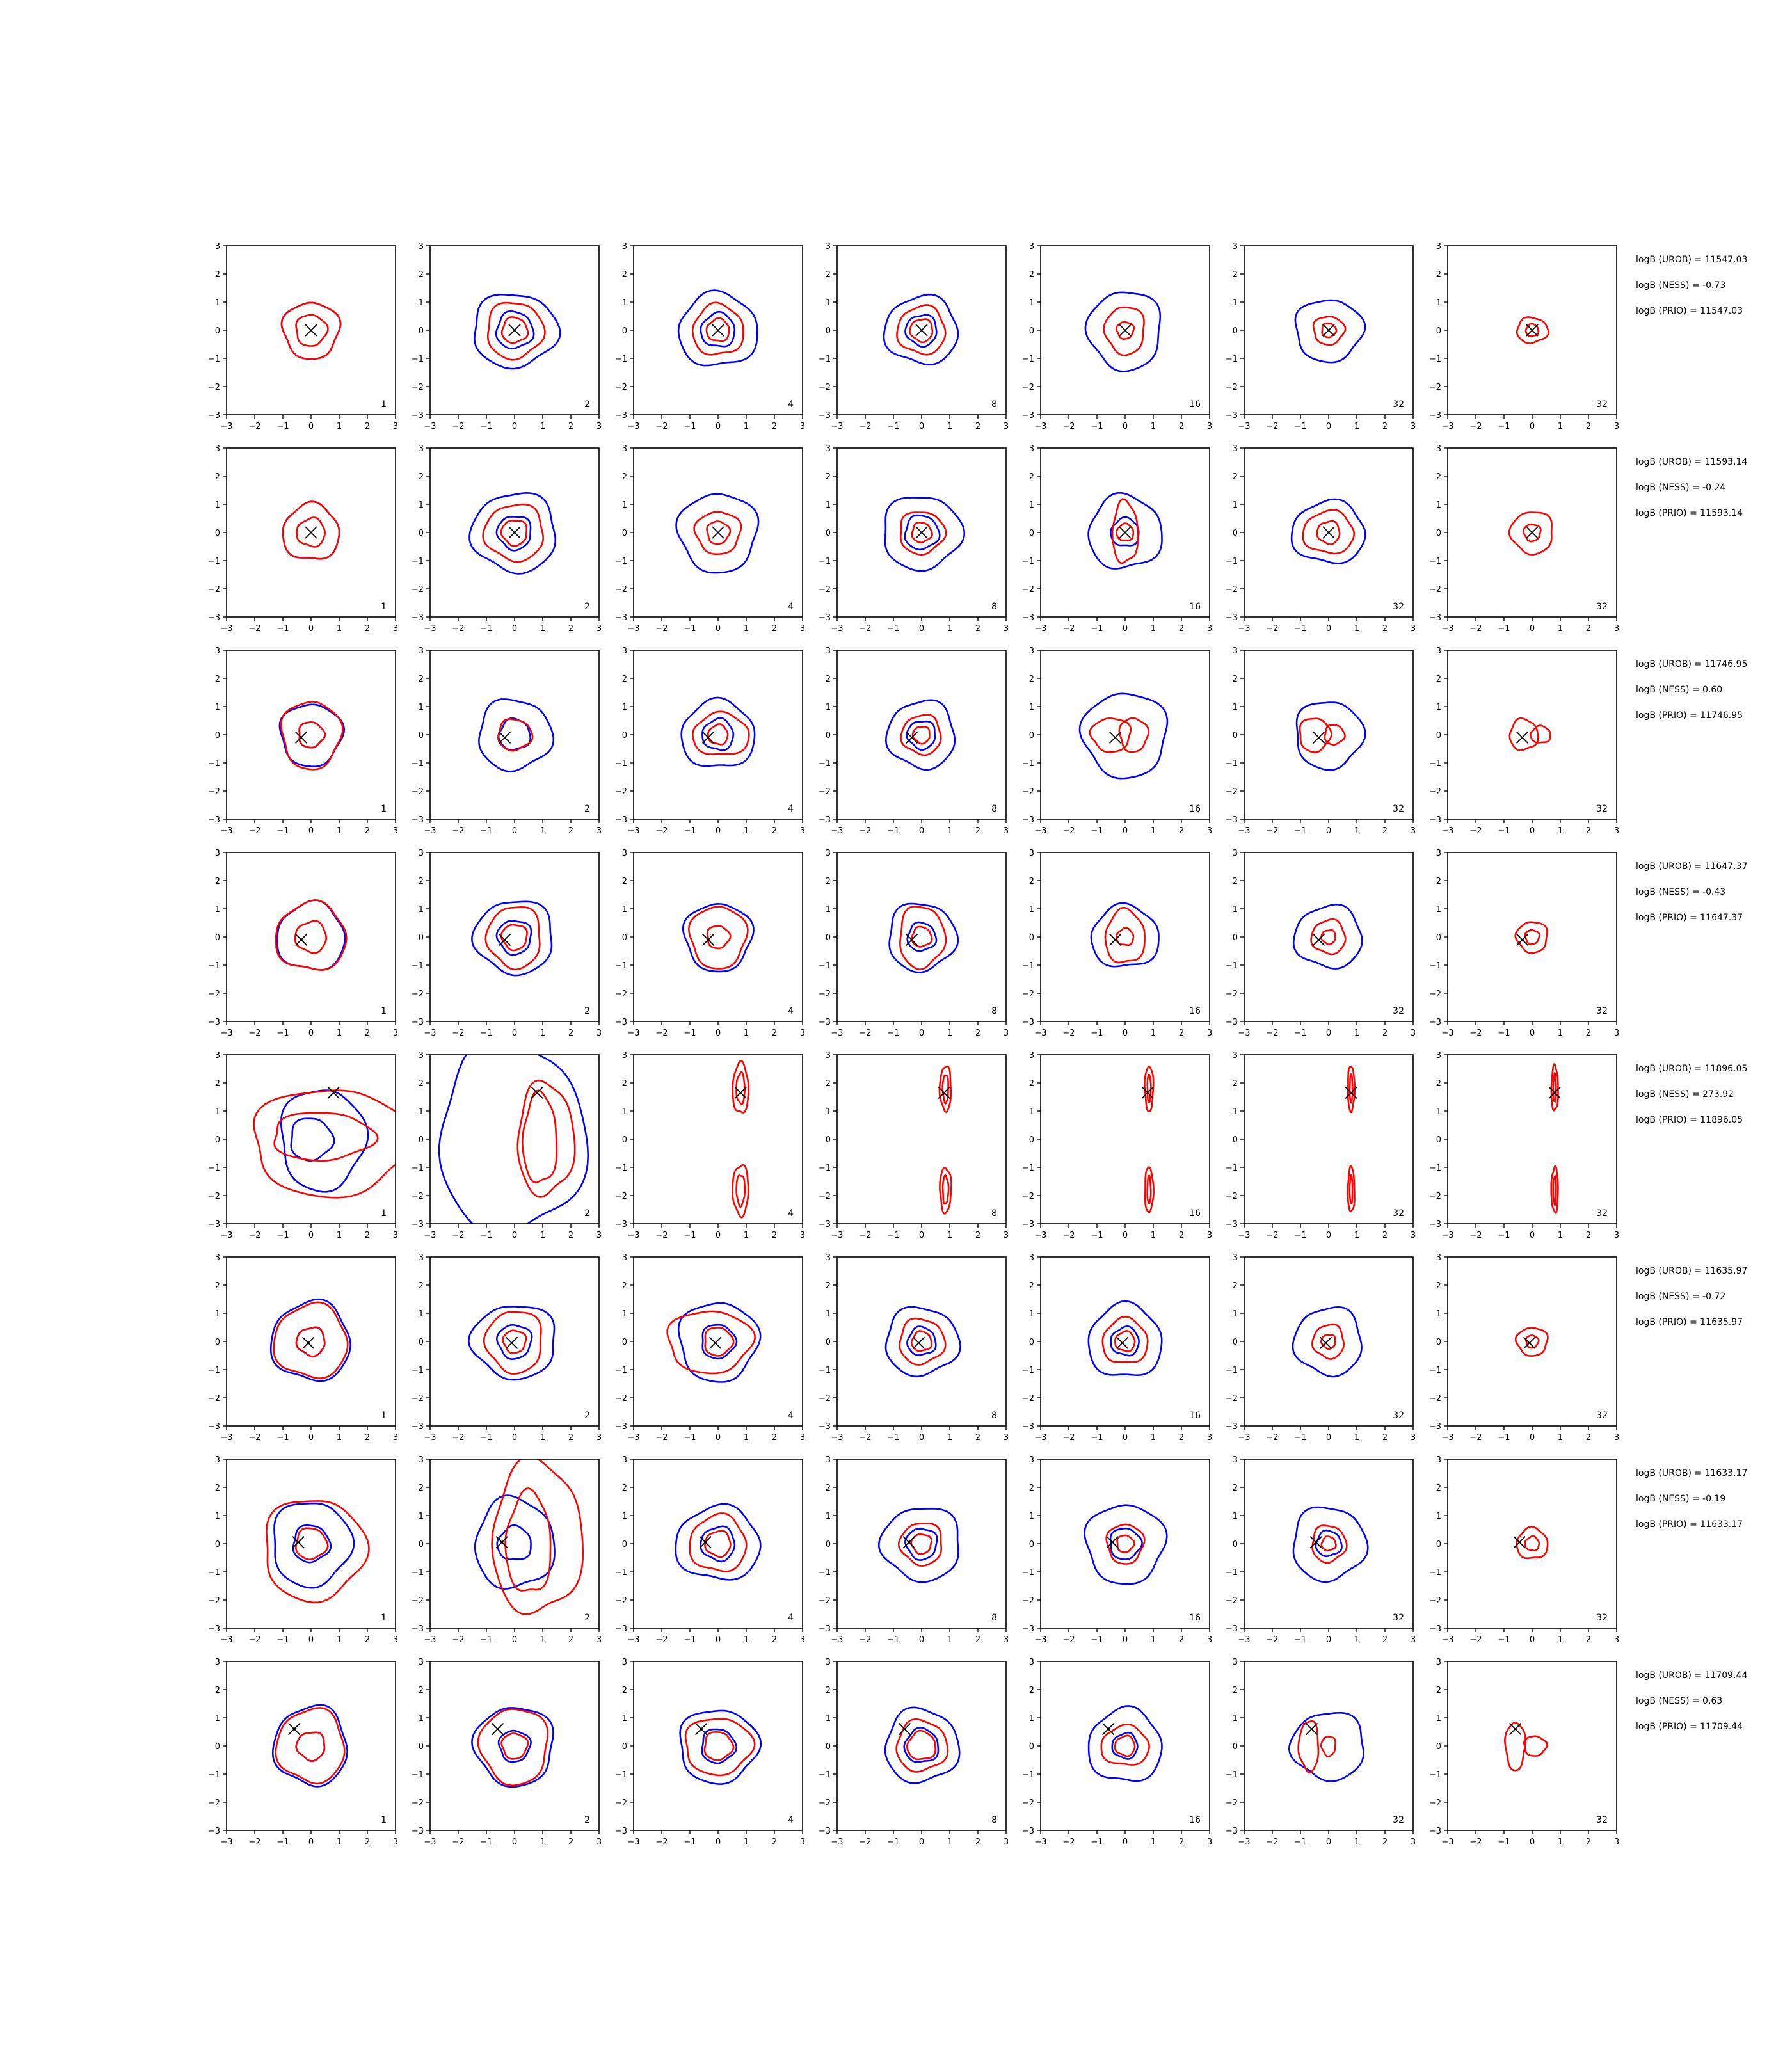 The height and width of the screenshot is (2048, 1792). What do you see at coordinates (994, 1011) in the screenshot?
I see `panel-number-label: 8` at bounding box center [994, 1011].